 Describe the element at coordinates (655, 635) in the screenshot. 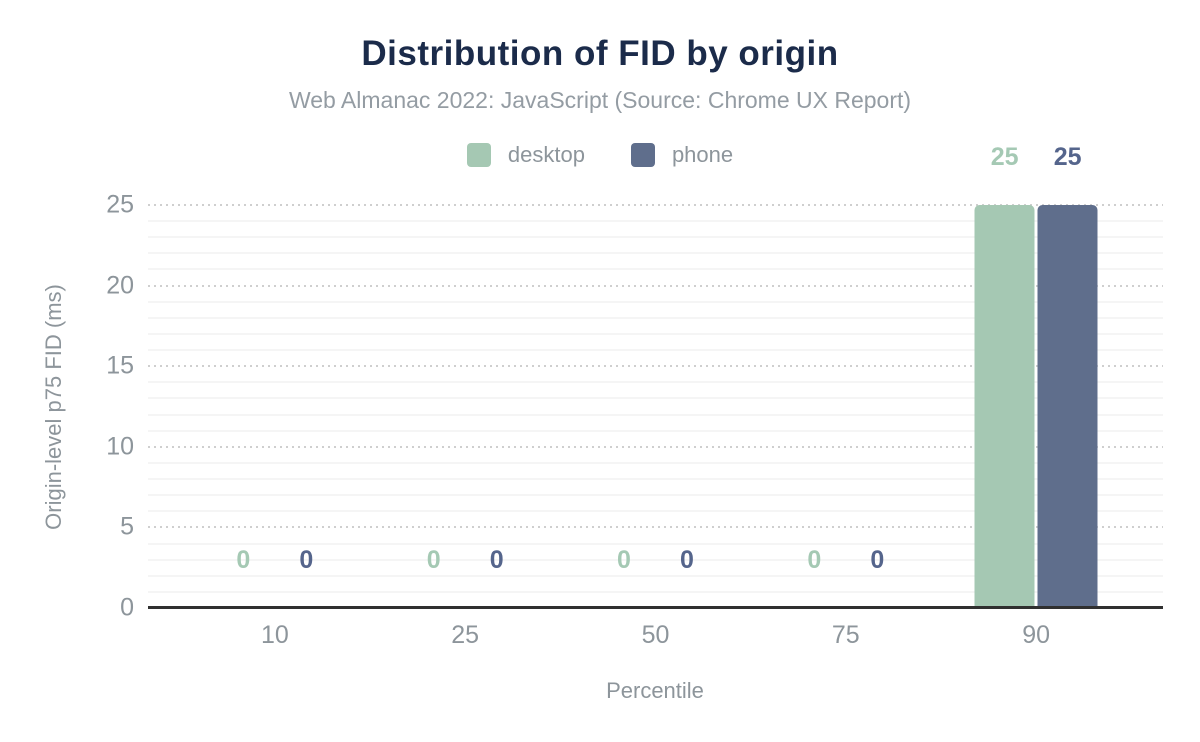

I see `x-tick-label-50: 50` at that location.